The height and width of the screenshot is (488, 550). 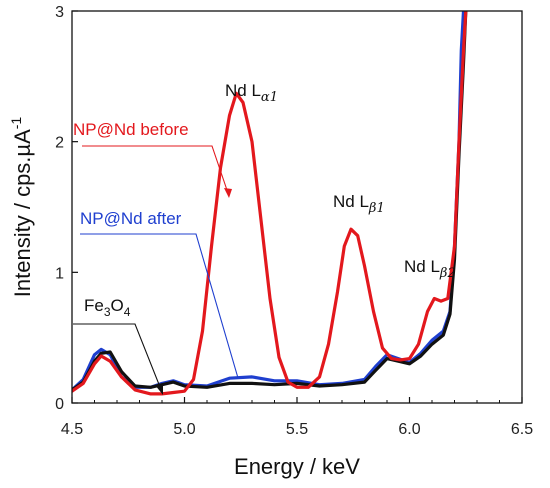 What do you see at coordinates (409, 429) in the screenshot?
I see `x-tick-label: 6.0` at bounding box center [409, 429].